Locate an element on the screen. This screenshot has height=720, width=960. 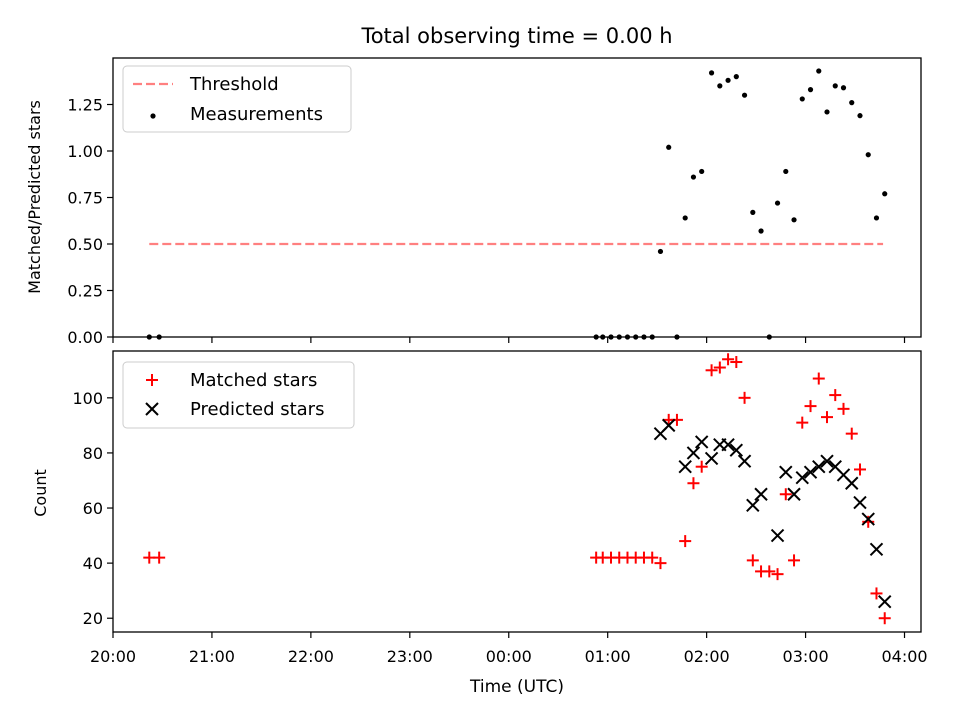
legend-predicted-swatch is located at coordinates (152, 409).